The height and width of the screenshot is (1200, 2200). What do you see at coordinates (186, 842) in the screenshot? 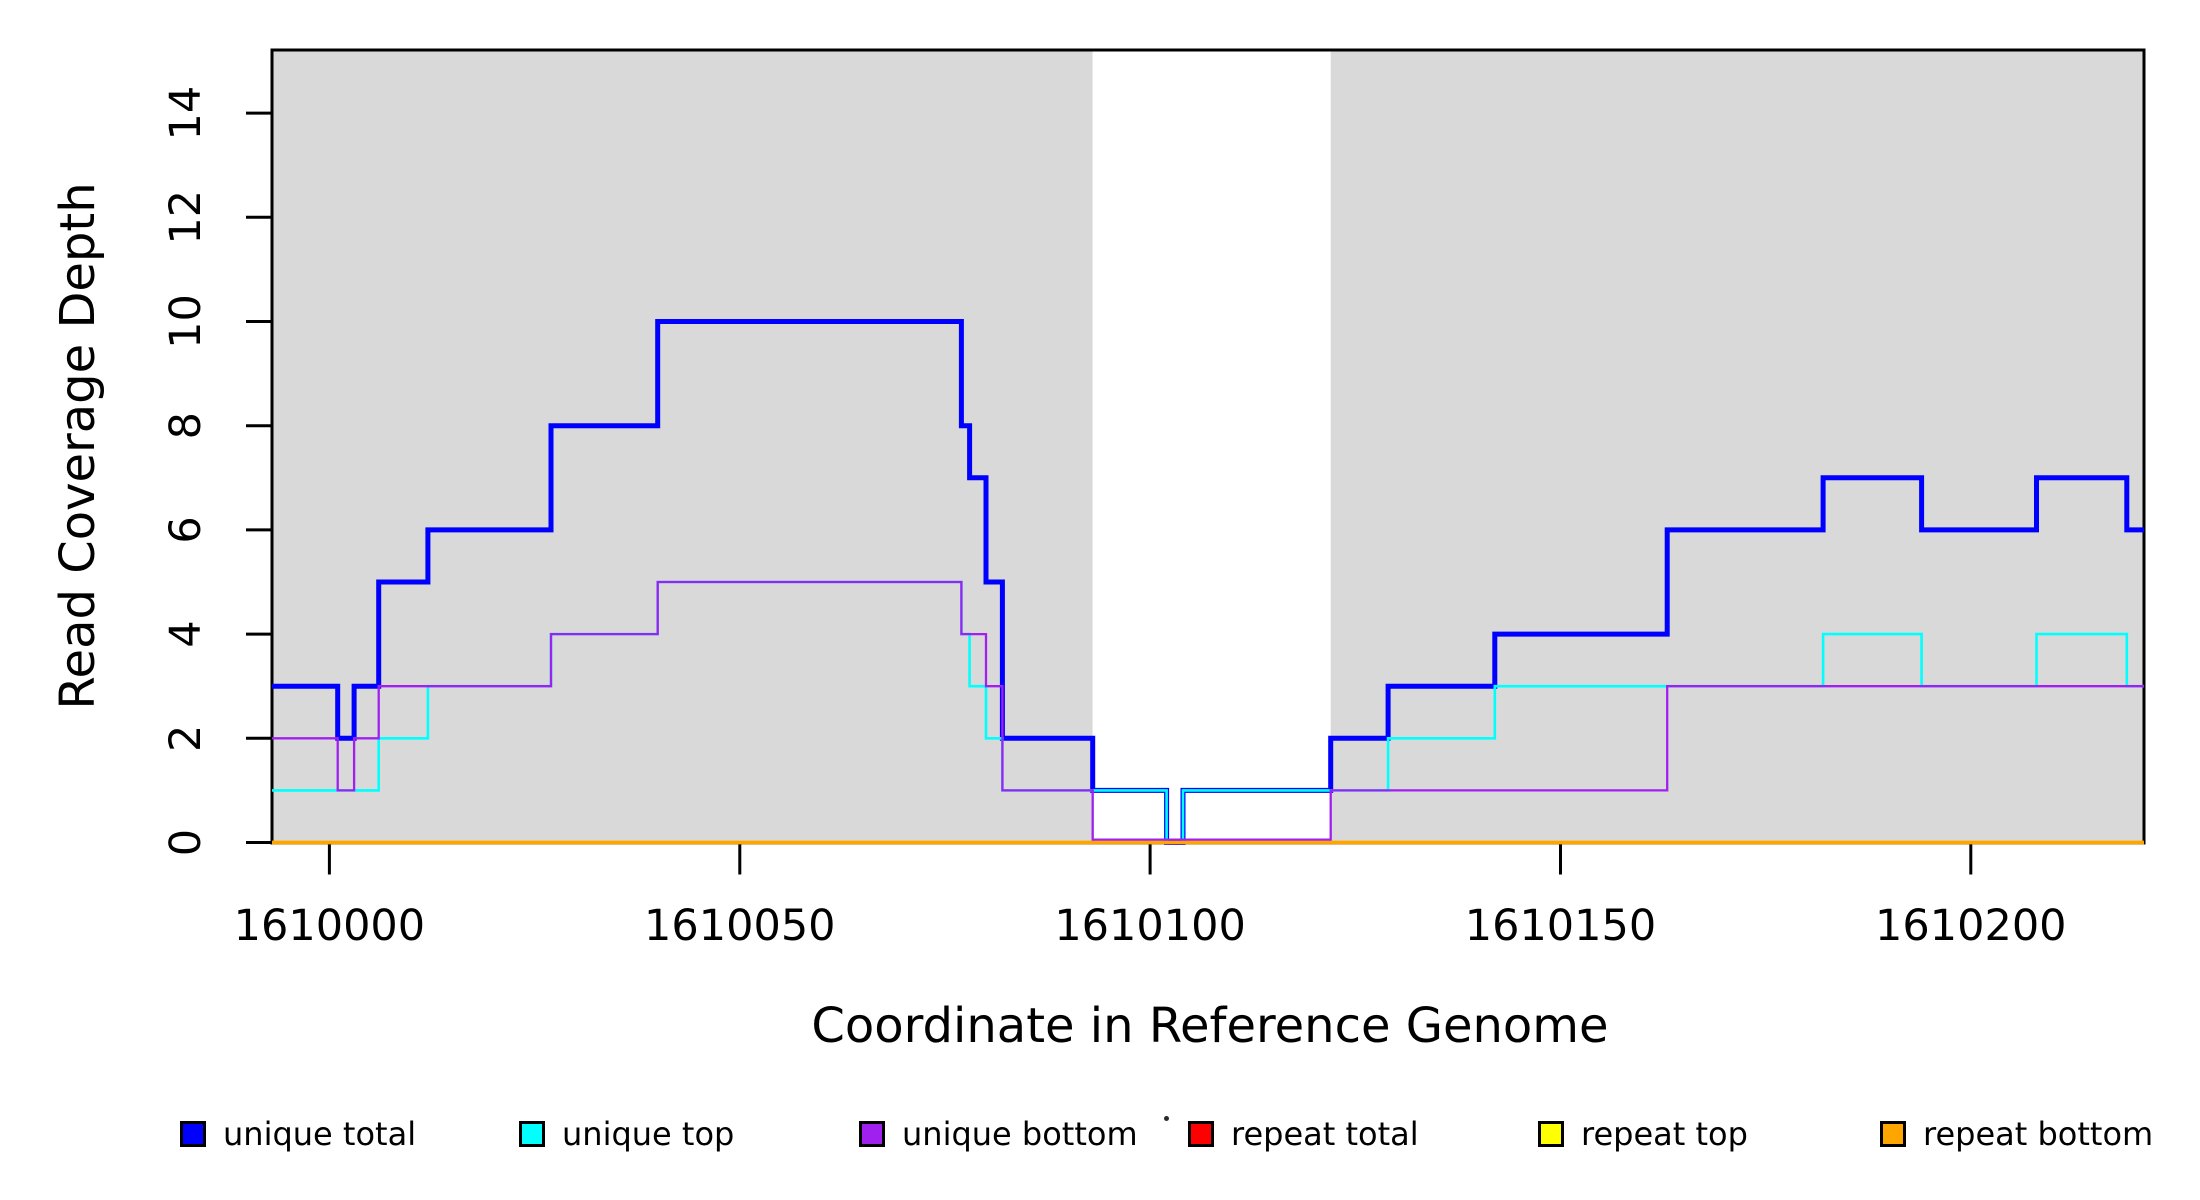
I see `y-tick-label: 0` at bounding box center [186, 842].